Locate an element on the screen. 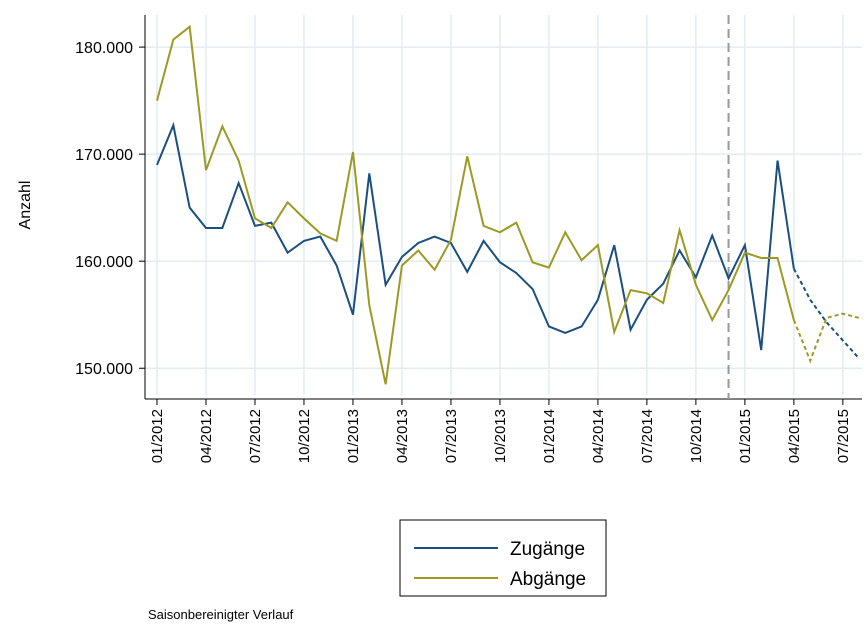 This screenshot has height=626, width=868. y-tick-label: 170.000 is located at coordinates (104, 155).